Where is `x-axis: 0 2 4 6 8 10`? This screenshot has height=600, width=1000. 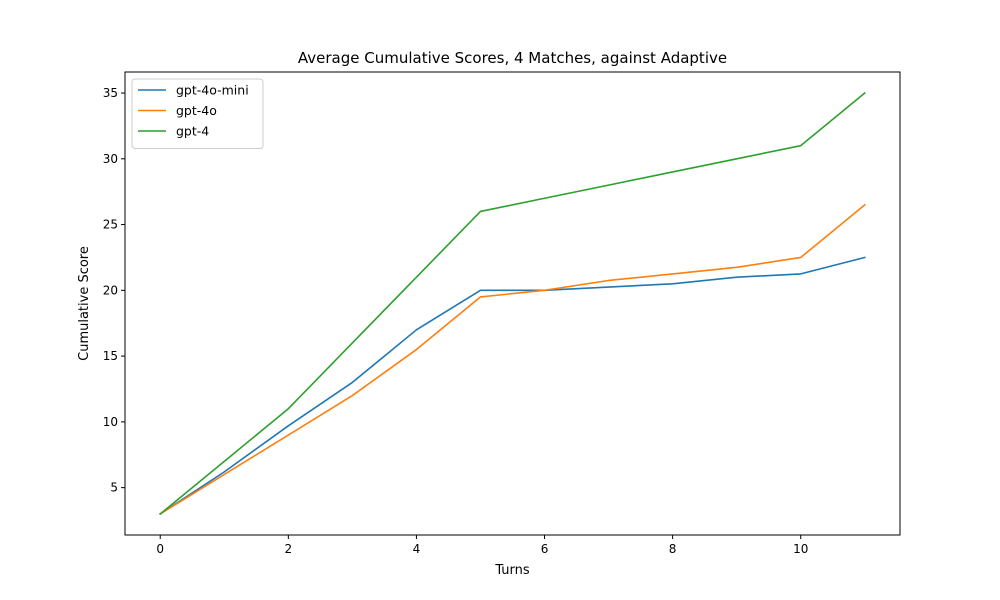
x-axis: 0 2 4 6 8 10 is located at coordinates (482, 545).